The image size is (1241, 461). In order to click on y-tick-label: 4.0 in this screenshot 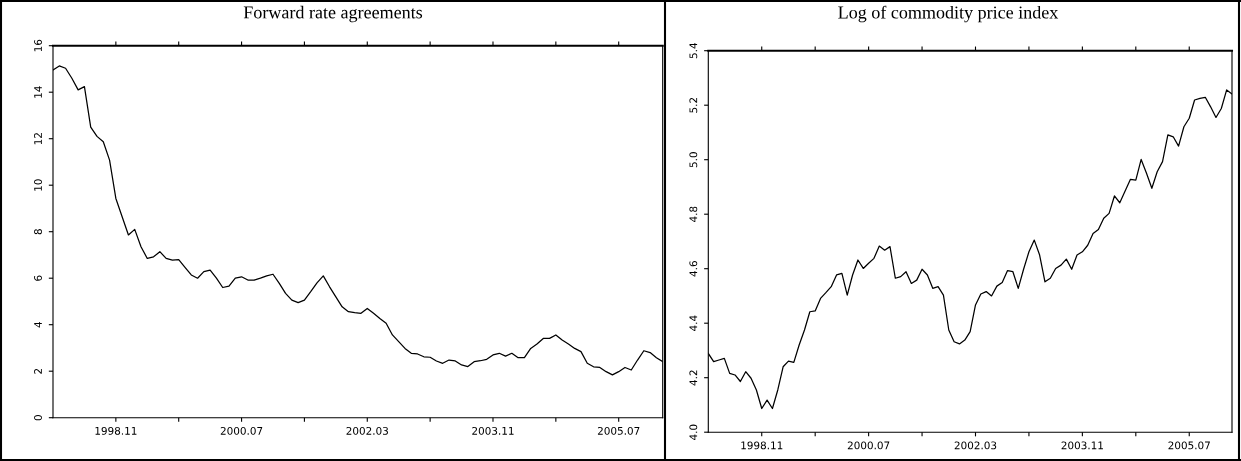, I will do `click(693, 432)`.